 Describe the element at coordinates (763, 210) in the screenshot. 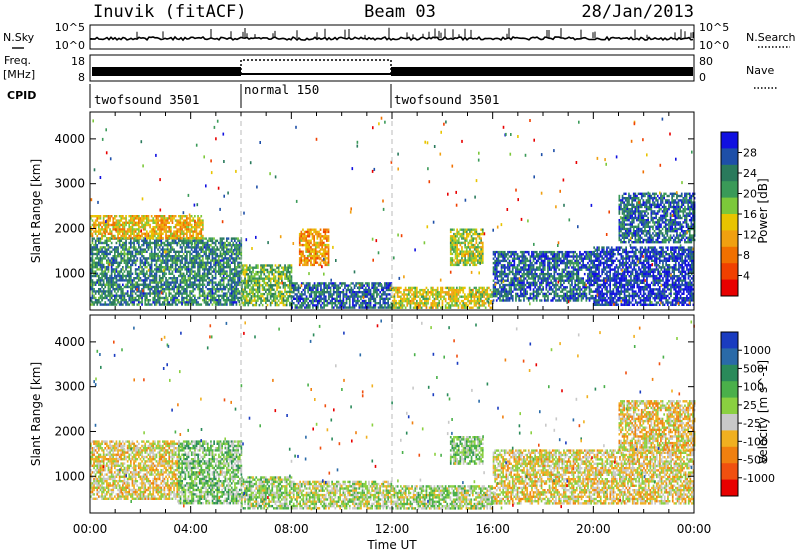

I see `power-colorbar-label: Power [dB]` at that location.